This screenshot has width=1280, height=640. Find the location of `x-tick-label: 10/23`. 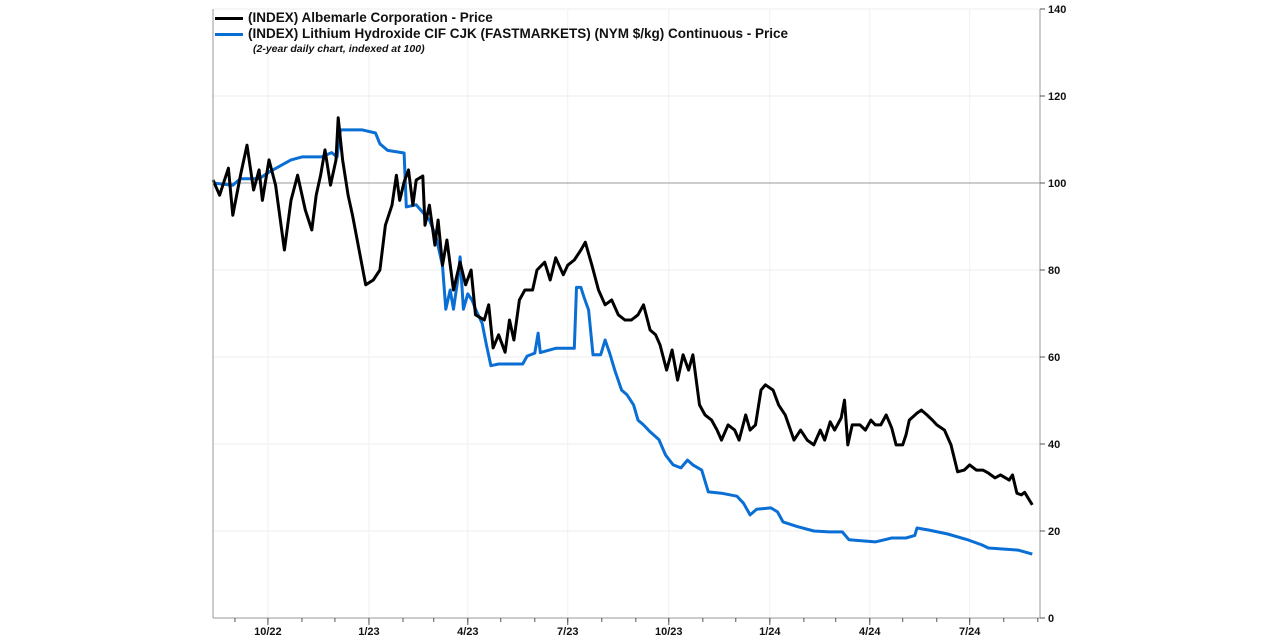

x-tick-label: 10/23 is located at coordinates (669, 632).